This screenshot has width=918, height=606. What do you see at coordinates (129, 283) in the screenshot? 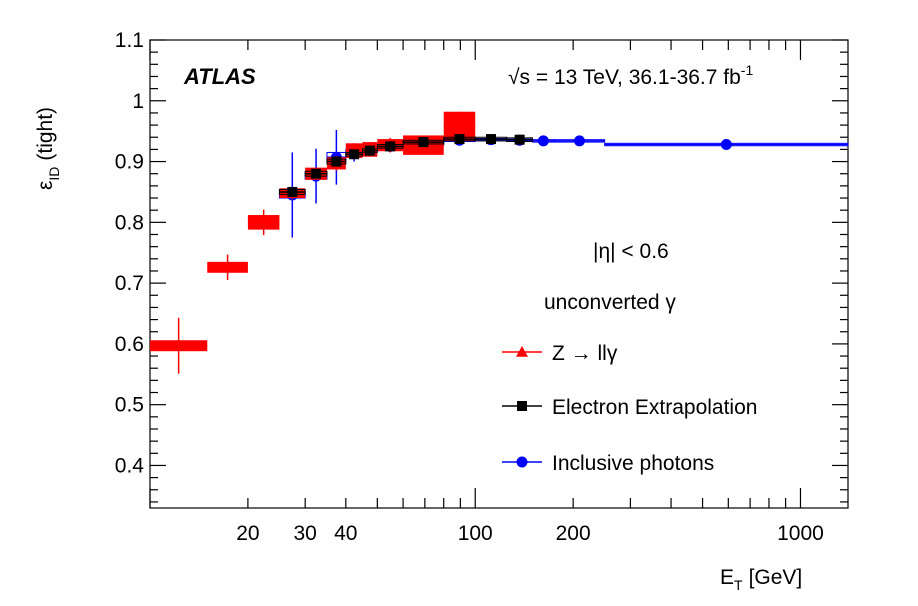
I see `y-tick-label: 0.7` at bounding box center [129, 283].